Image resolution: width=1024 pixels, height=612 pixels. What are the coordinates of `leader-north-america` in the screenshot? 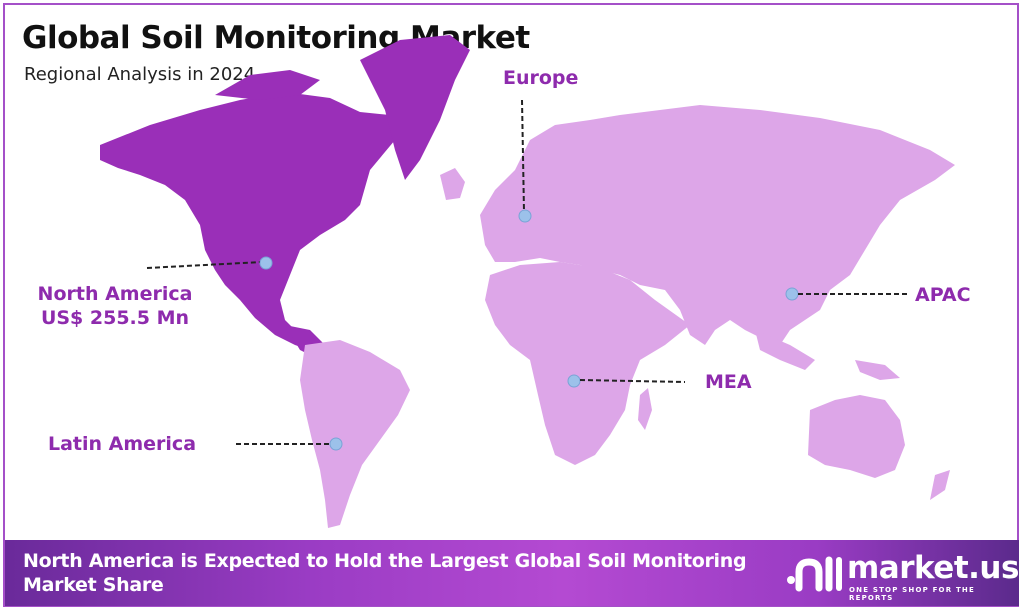 It's located at (209, 263).